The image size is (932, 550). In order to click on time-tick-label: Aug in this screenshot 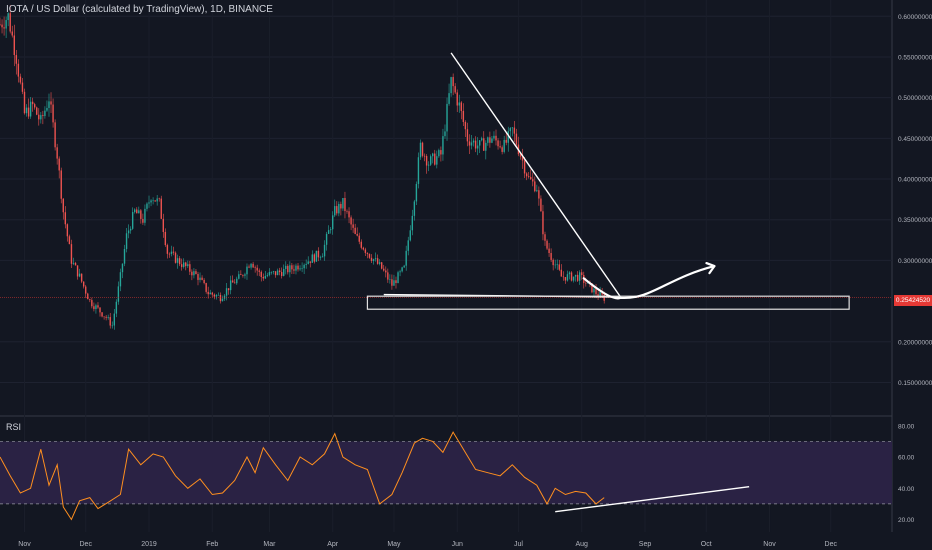, I will do `click(582, 544)`.